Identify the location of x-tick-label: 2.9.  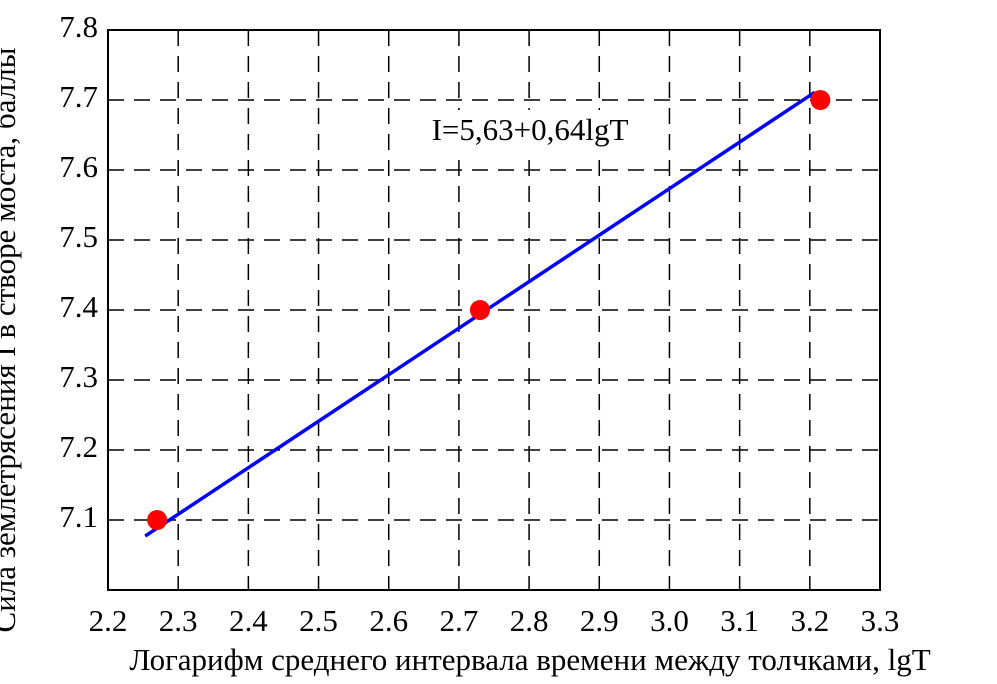
(599, 620).